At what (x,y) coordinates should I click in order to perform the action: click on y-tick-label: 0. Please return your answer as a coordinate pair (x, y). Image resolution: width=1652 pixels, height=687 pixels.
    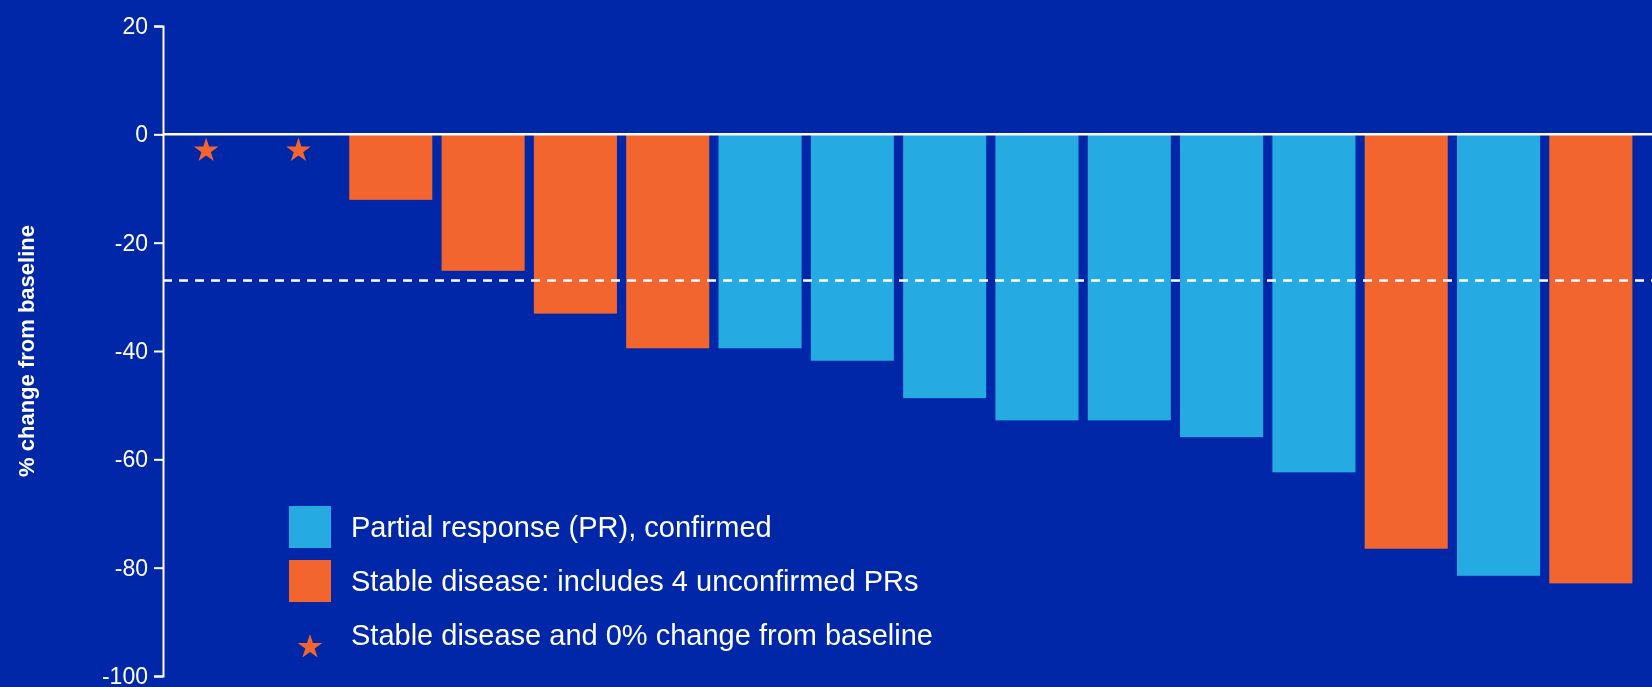
    Looking at the image, I should click on (141, 134).